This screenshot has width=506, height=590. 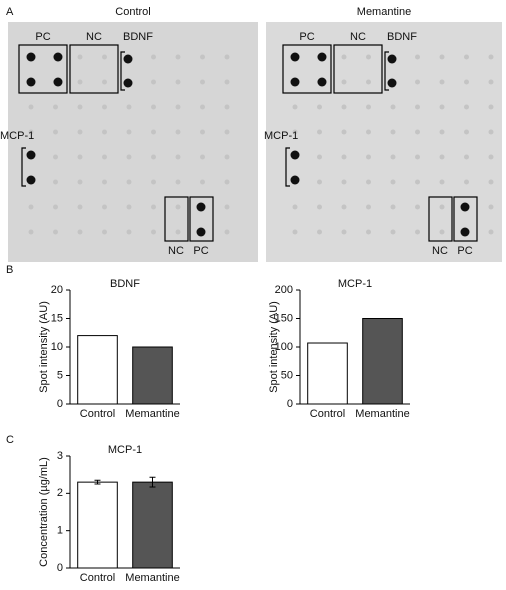 I want to click on y-tick-label: 1, so click(x=60, y=531).